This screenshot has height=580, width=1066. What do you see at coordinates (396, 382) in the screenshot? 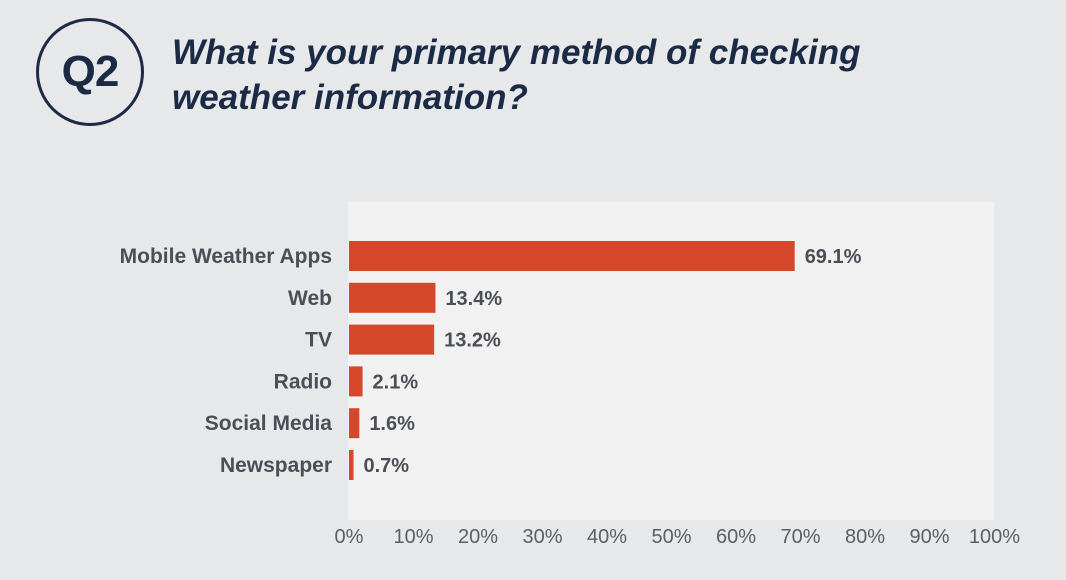
I see `value-label-radio: 2.1%` at bounding box center [396, 382].